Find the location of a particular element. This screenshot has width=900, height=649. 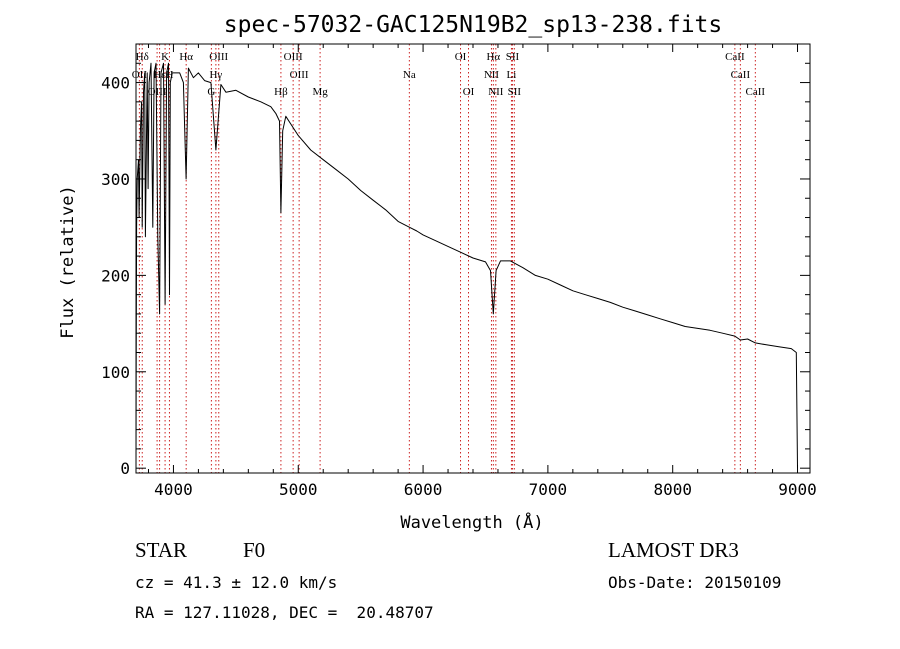

line-marker-label: Hε is located at coordinates (159, 75).